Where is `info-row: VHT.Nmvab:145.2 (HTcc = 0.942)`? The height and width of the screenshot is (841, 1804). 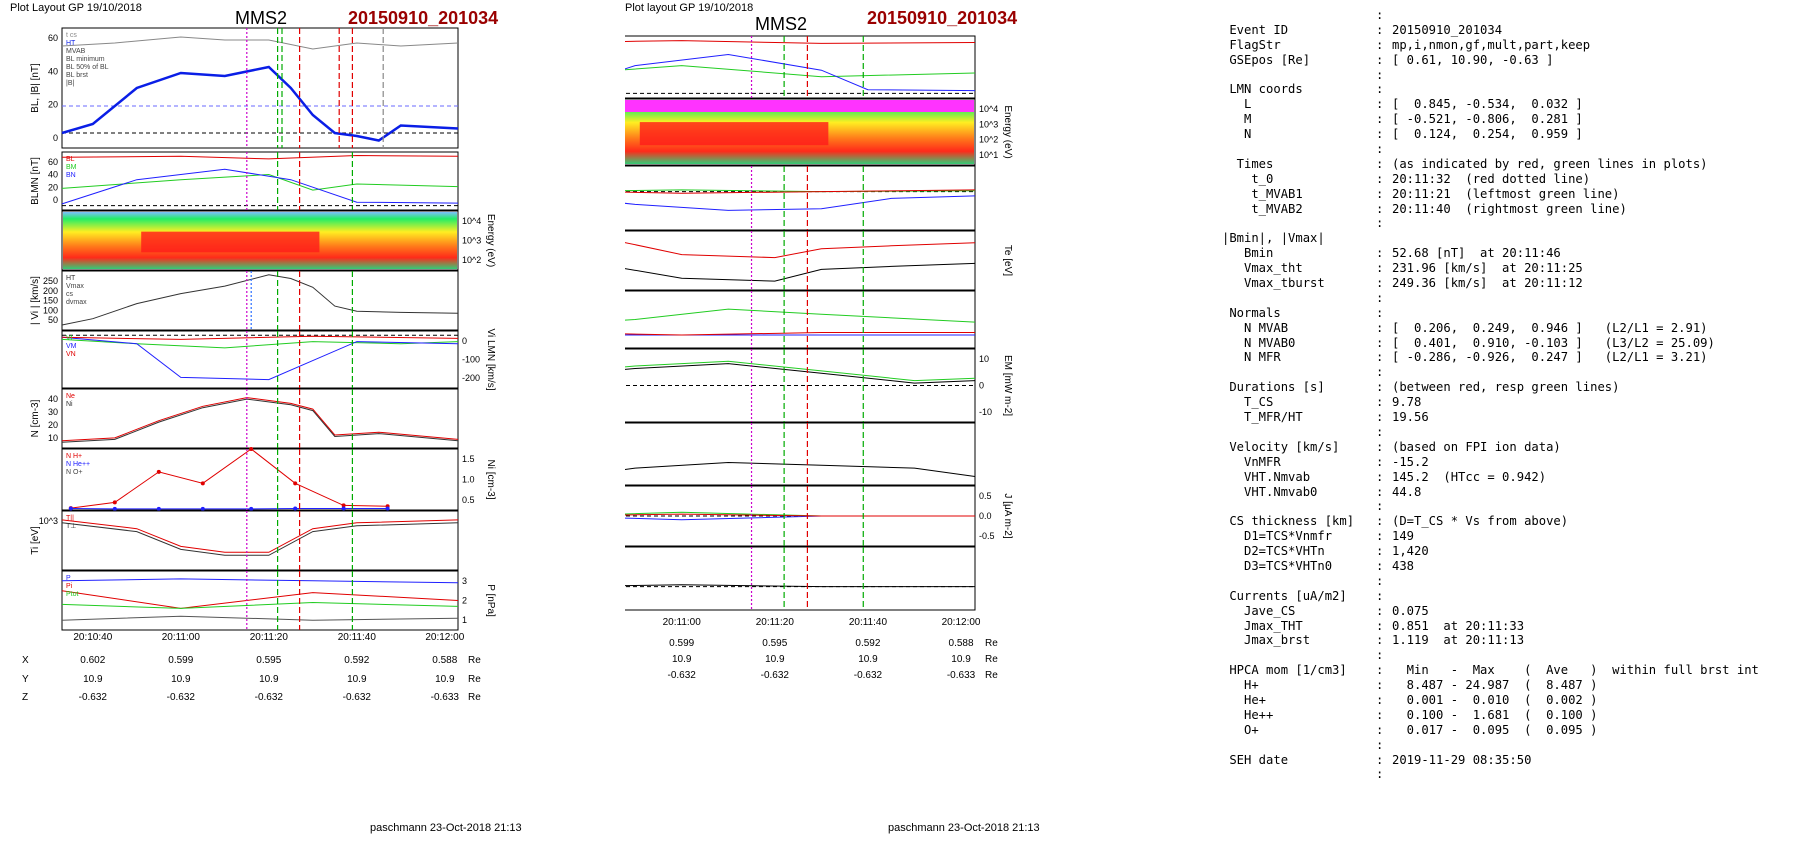
info-row: VHT.Nmvab:145.2 (HTcc = 0.942) is located at coordinates (1509, 477).